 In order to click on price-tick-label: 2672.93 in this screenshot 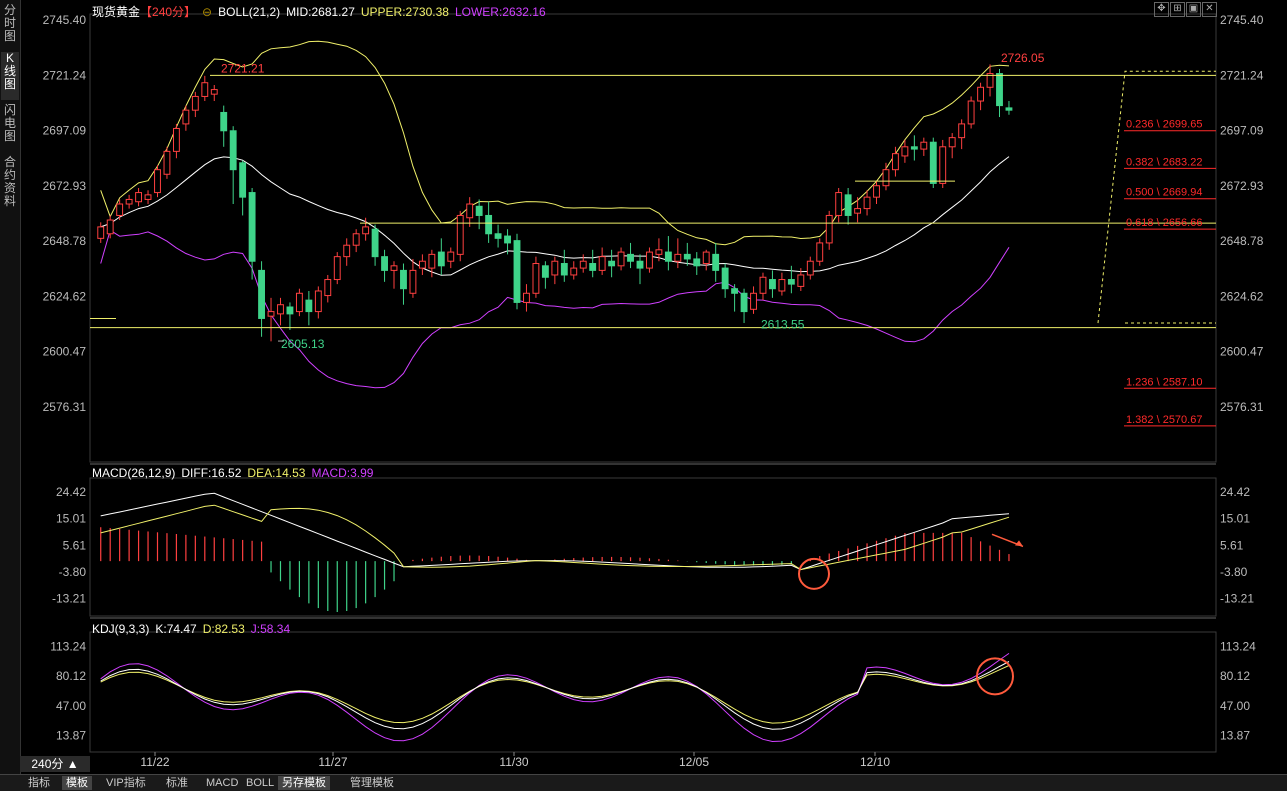, I will do `click(65, 186)`.